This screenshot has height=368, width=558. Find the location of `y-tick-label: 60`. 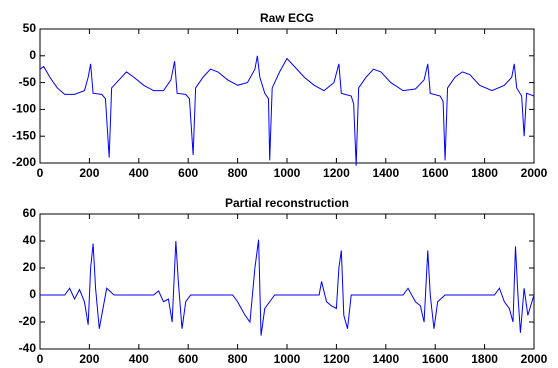

y-tick-label: 60 is located at coordinates (30, 213).